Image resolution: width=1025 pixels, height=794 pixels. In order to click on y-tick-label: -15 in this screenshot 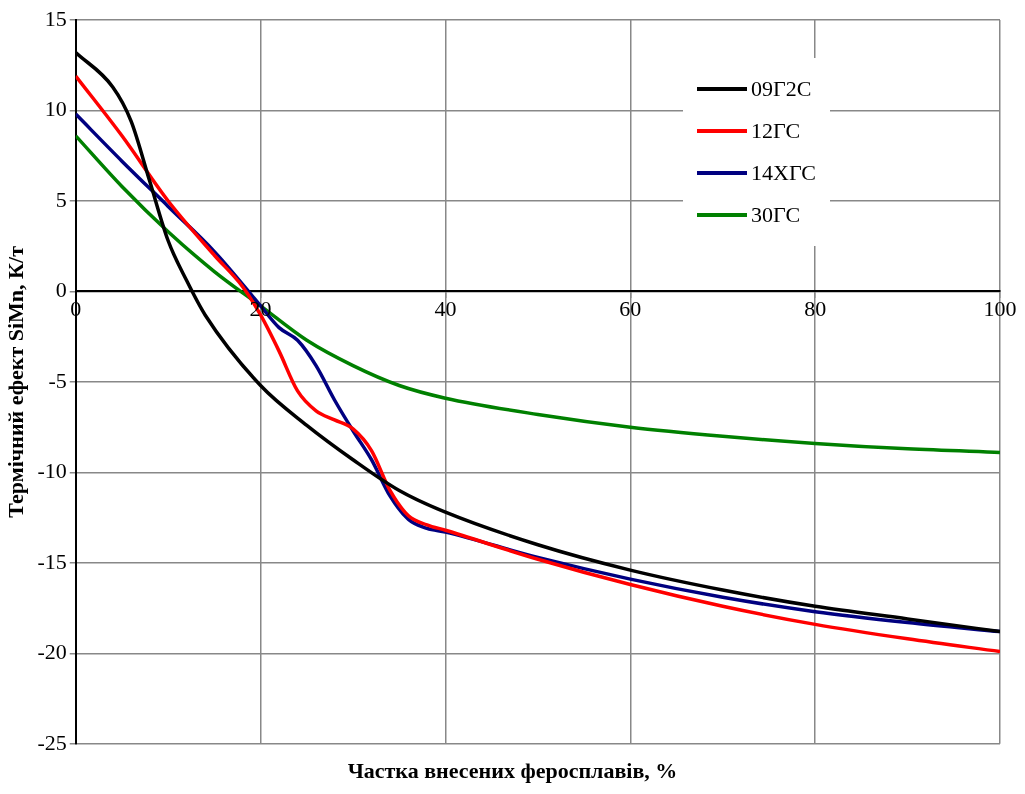, I will do `click(52, 561)`.